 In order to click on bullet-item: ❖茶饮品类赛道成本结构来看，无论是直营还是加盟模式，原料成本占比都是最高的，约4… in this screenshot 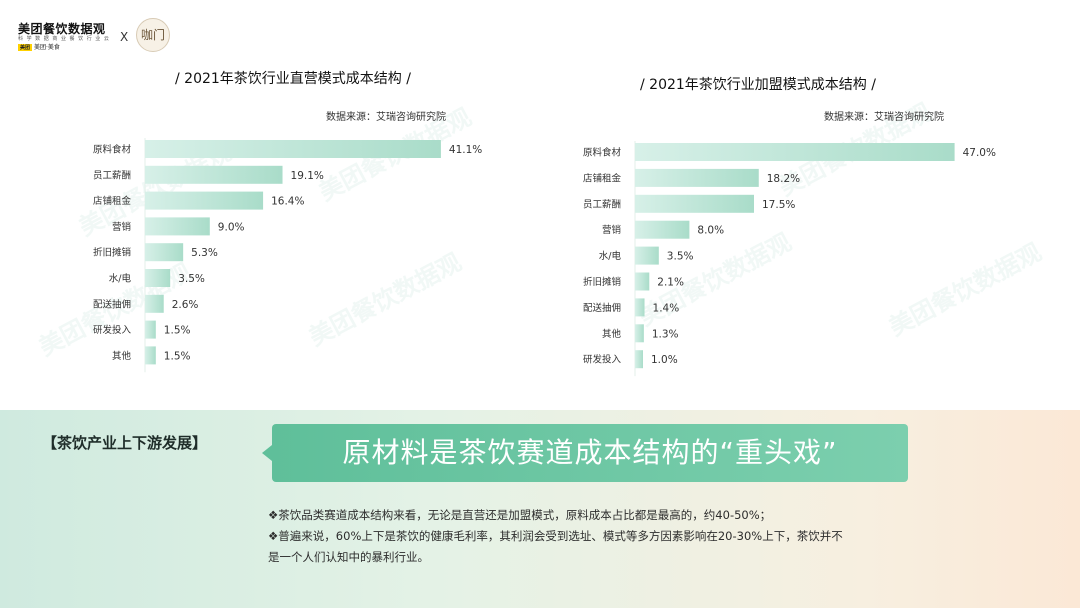, I will do `click(520, 515)`.